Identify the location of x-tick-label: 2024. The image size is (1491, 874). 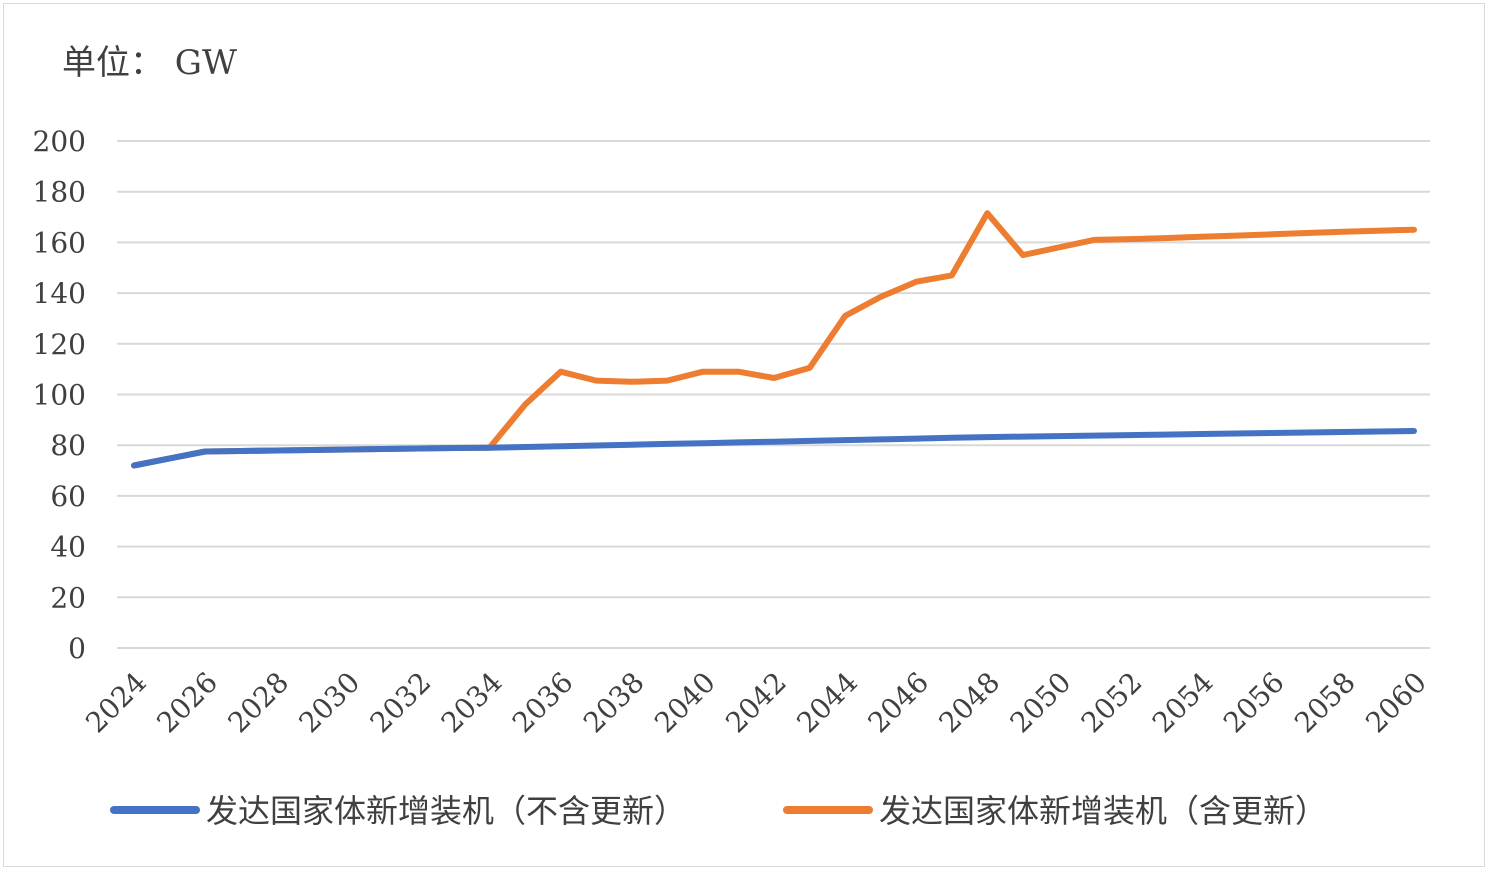
(116, 703).